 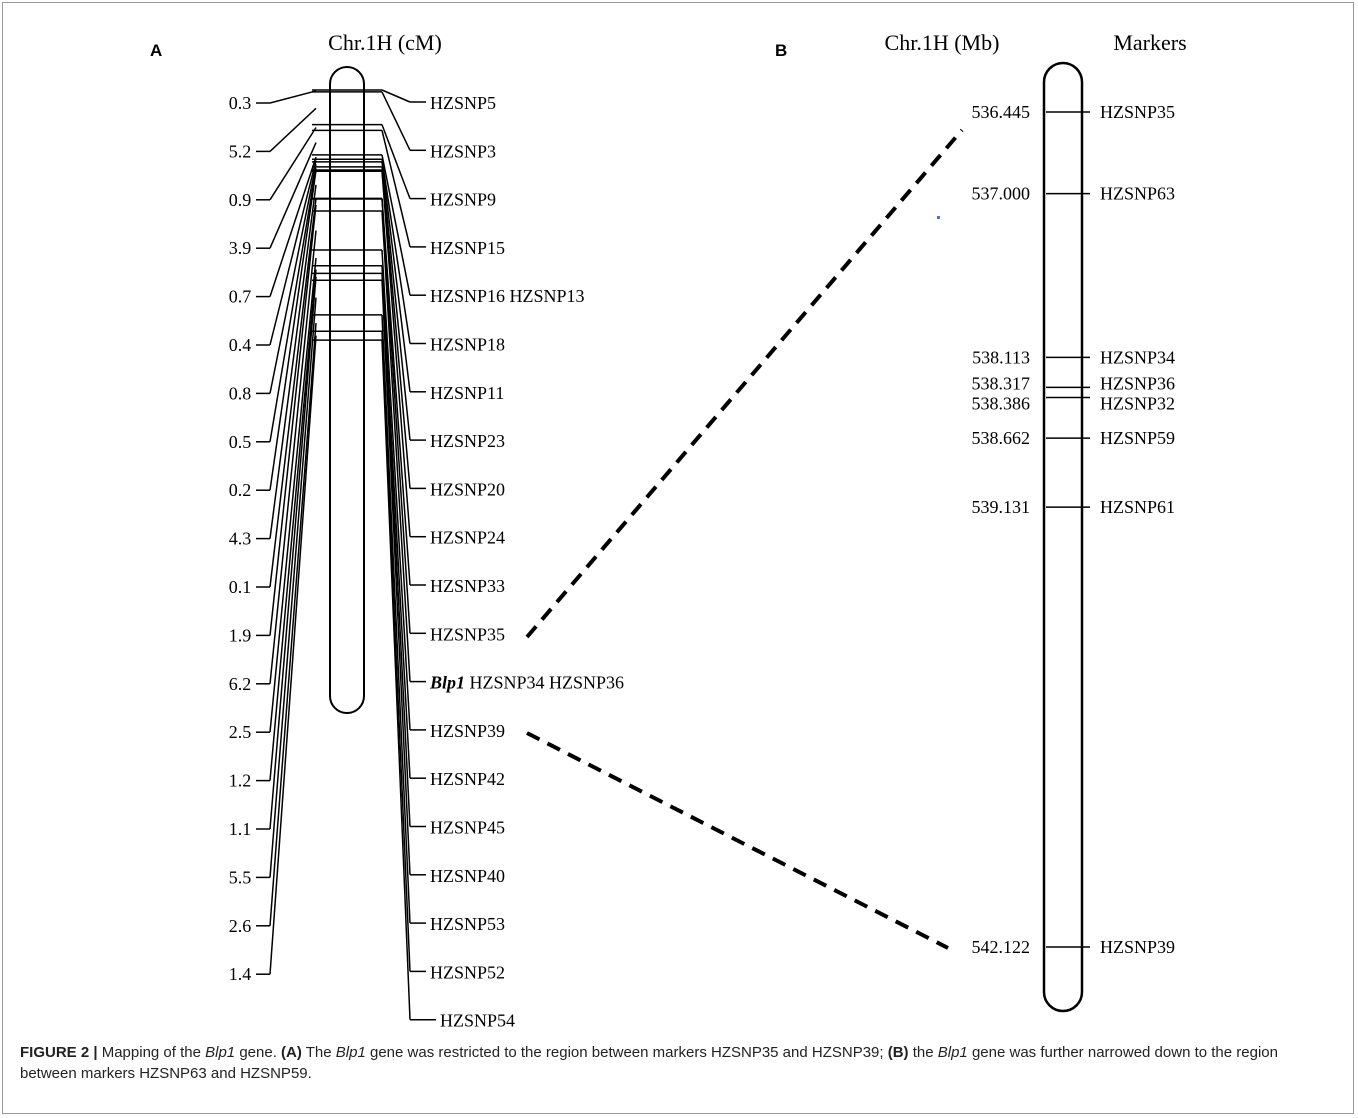 What do you see at coordinates (781, 50) in the screenshot?
I see `panel-b-label: B` at bounding box center [781, 50].